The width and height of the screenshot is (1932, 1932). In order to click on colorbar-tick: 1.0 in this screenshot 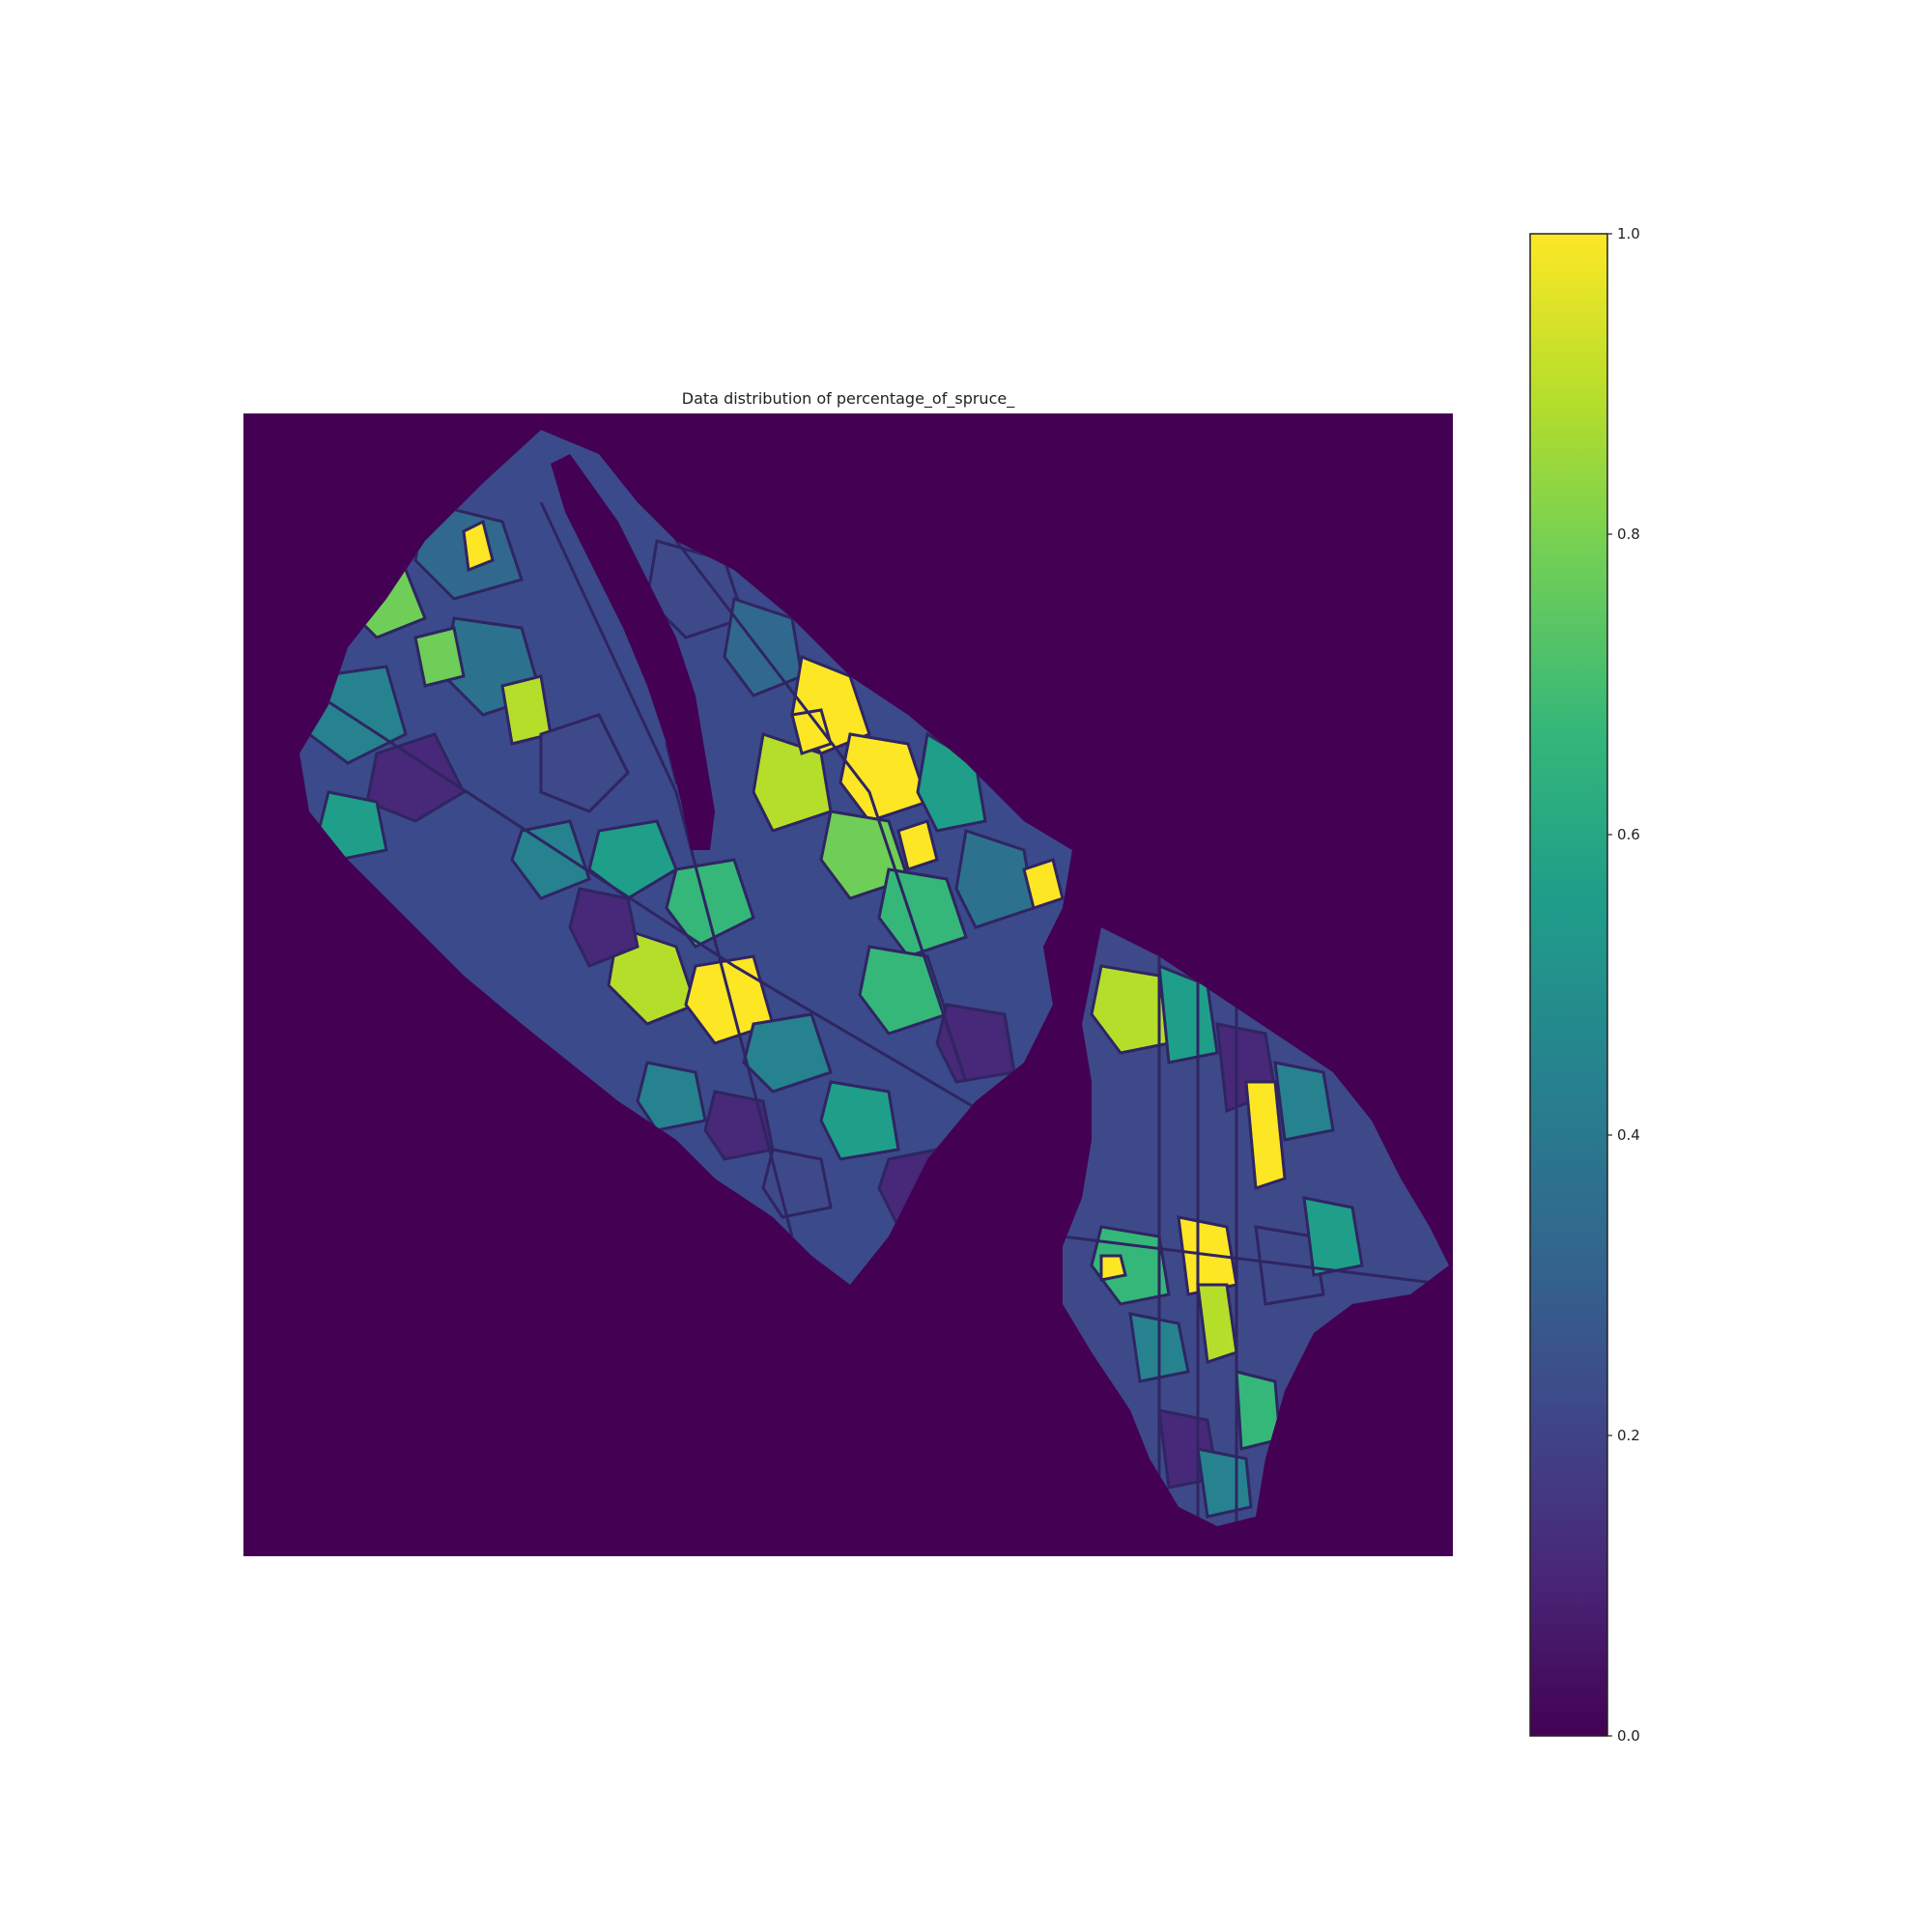, I will do `click(1623, 233)`.